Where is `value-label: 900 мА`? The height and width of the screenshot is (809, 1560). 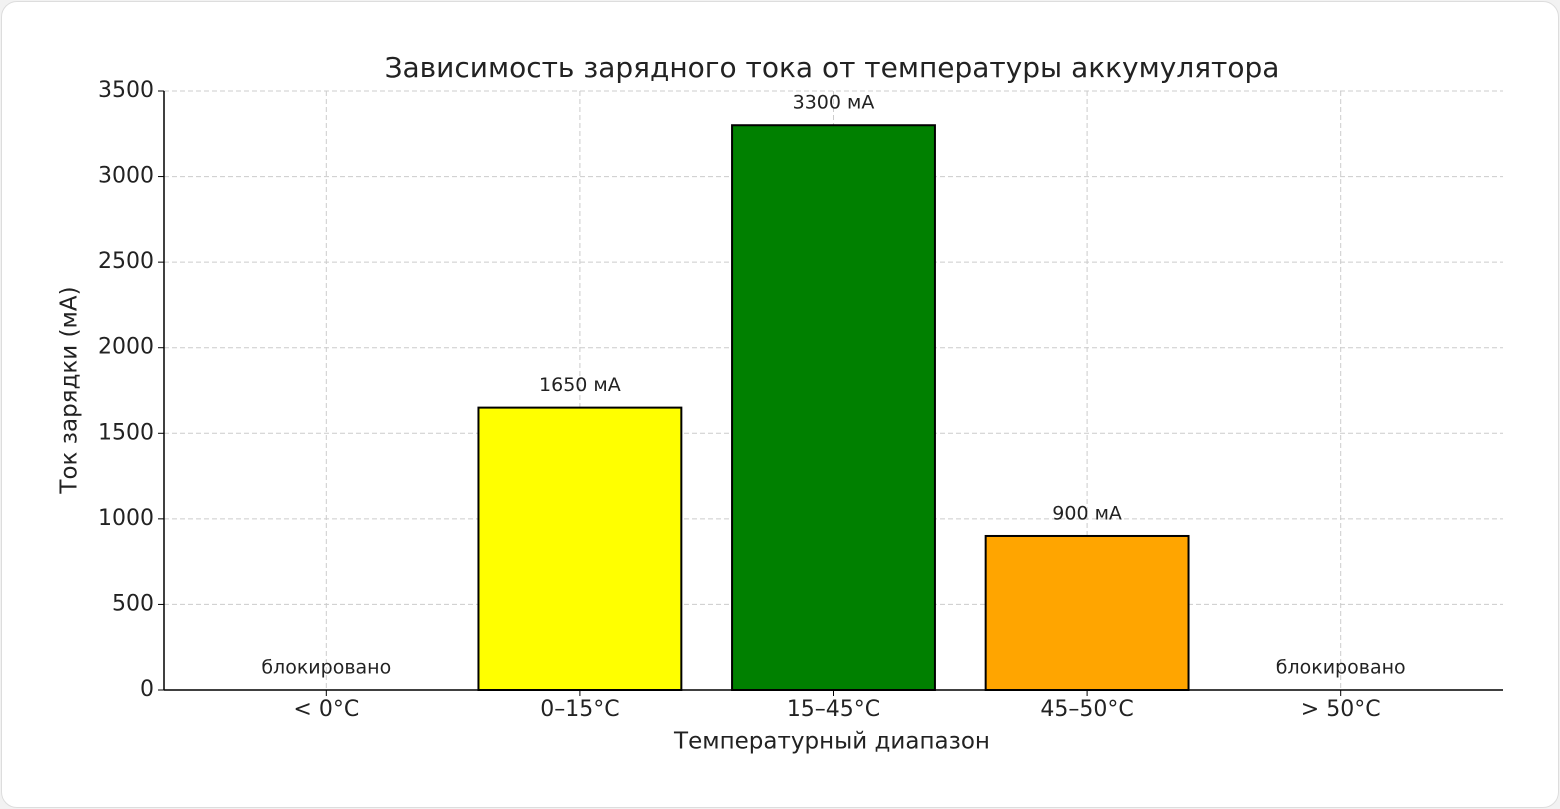 value-label: 900 мА is located at coordinates (1087, 513).